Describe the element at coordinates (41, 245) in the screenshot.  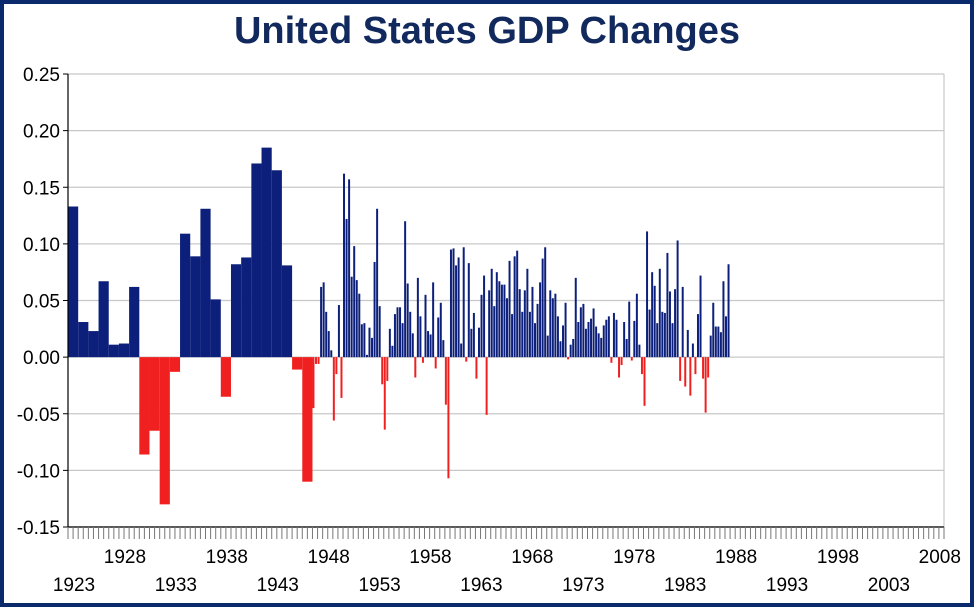
I see `y-tick-label: 0.10` at that location.